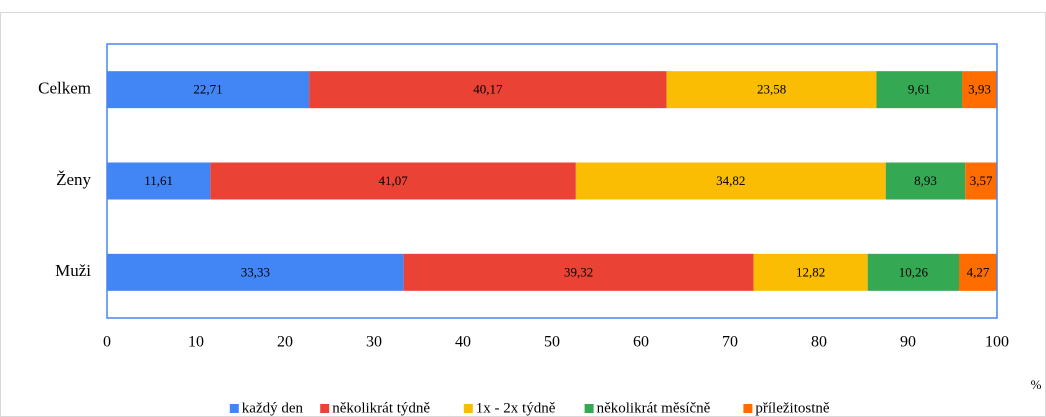 This screenshot has height=417, width=1046. I want to click on x-tick-label: 20, so click(285, 342).